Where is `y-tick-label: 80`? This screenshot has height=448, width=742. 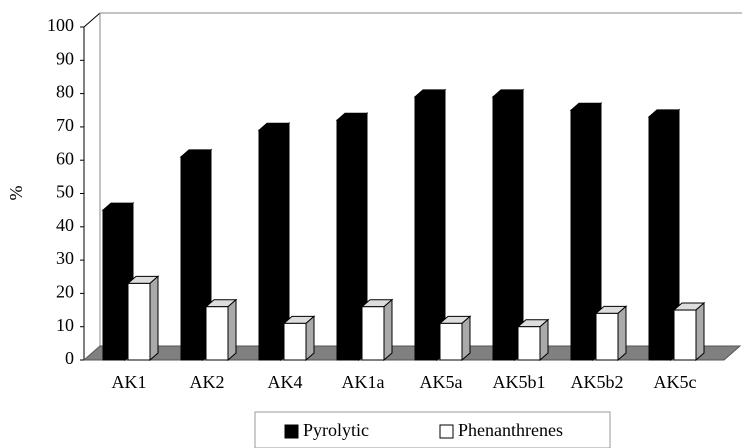
y-tick-label: 80 is located at coordinates (65, 92).